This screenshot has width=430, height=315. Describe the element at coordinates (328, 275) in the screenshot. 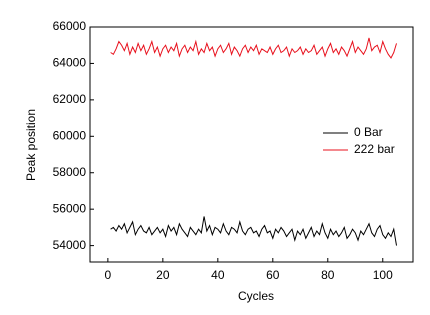

I see `x-tick-label: 80` at that location.